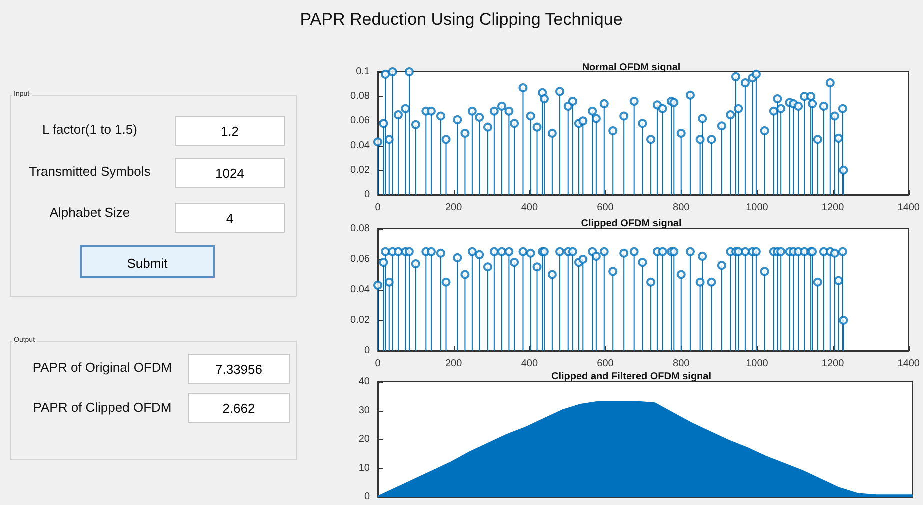 This screenshot has height=505, width=923. I want to click on chart-title: Normal OFDM signal, so click(631, 68).